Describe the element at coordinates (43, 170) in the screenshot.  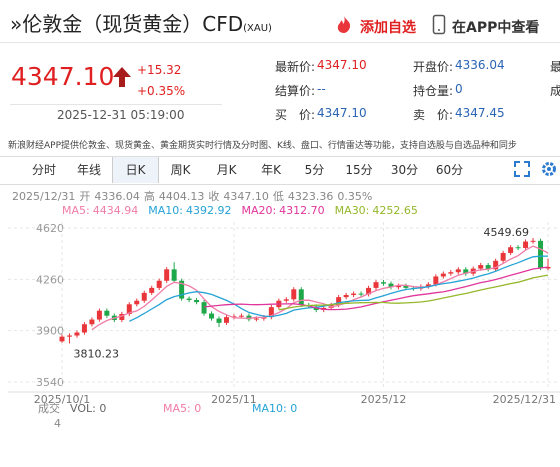
I see `tab: 分时` at that location.